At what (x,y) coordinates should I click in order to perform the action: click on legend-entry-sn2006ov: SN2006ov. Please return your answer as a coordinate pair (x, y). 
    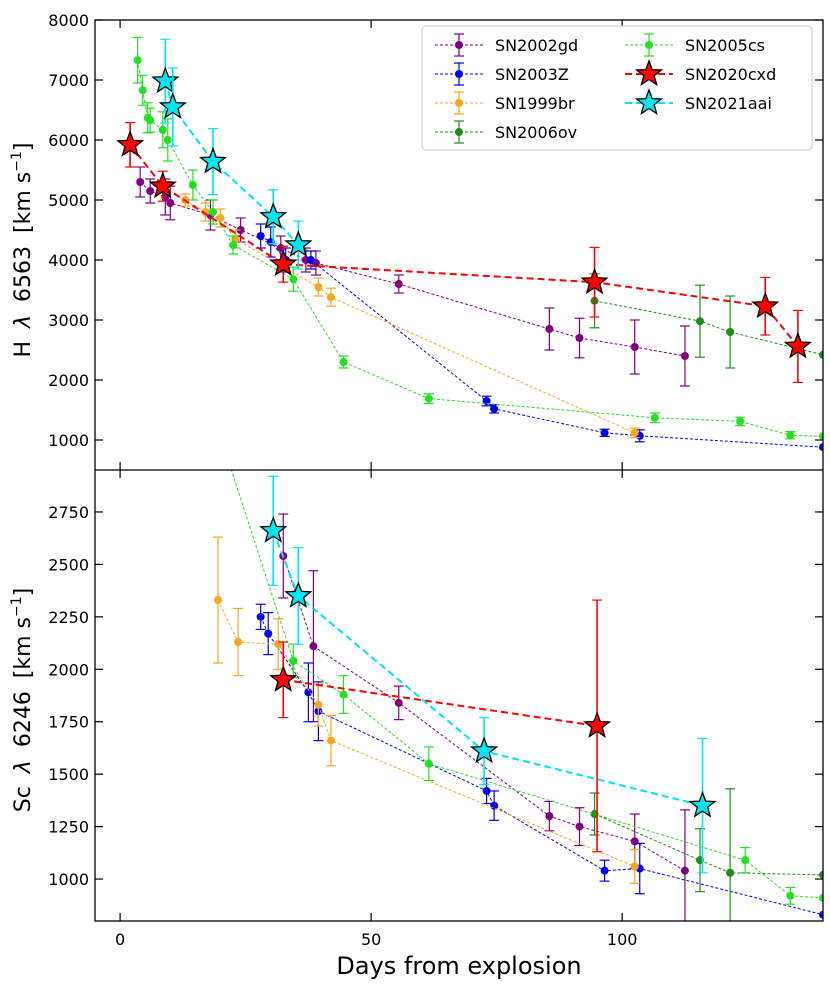
    Looking at the image, I should click on (506, 132).